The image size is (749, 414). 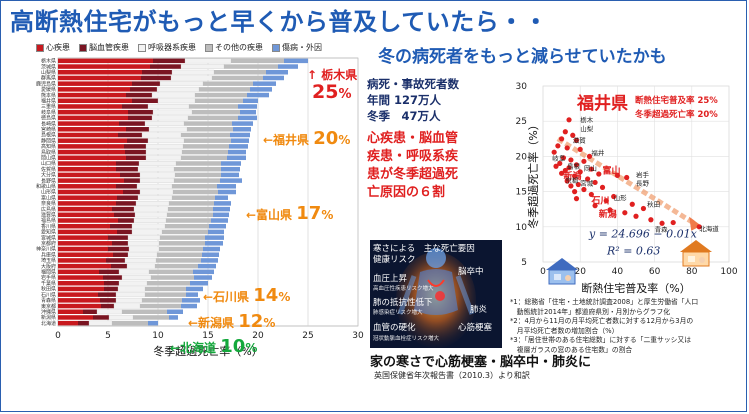 What do you see at coordinates (601, 340) in the screenshot?
I see `footnote-line: *3：「居住世帯のある住宅総数」に対する「二重サッシ又は` at bounding box center [601, 340].